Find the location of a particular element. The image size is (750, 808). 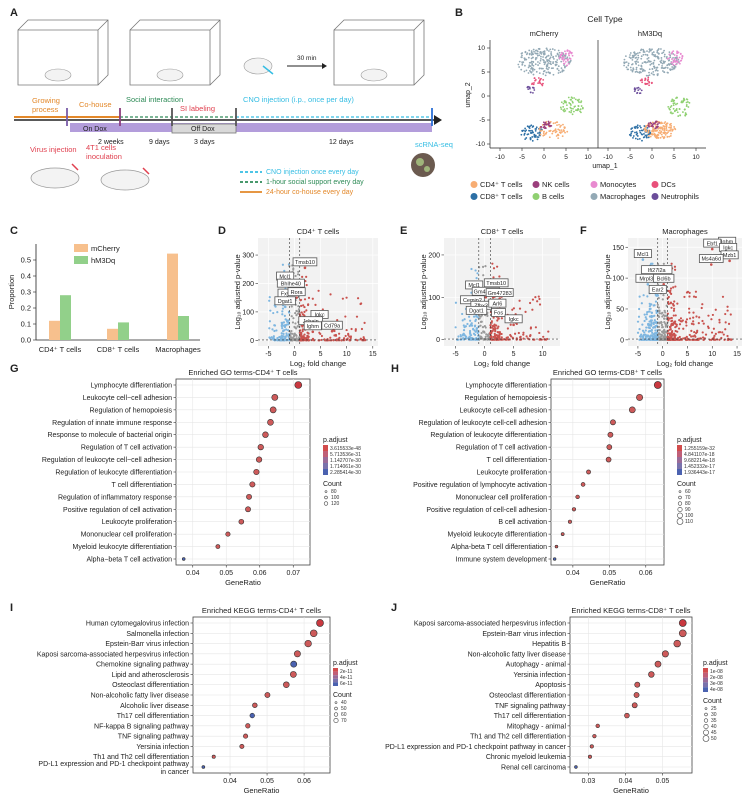

dotplot-term-label: Lymphocyte differentiation is located at coordinates (506, 386).